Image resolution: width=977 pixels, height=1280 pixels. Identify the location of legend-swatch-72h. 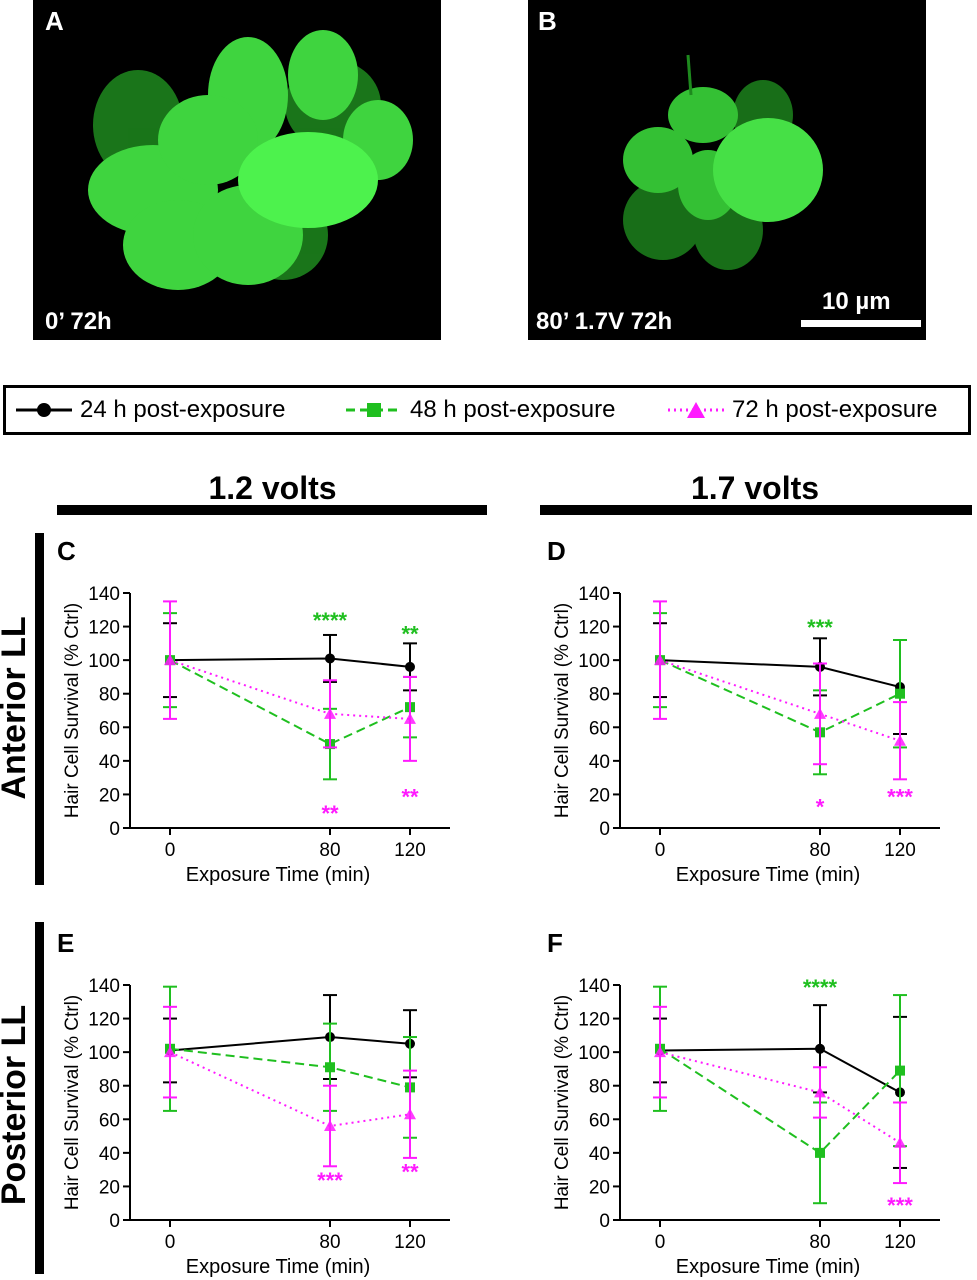
(696, 410).